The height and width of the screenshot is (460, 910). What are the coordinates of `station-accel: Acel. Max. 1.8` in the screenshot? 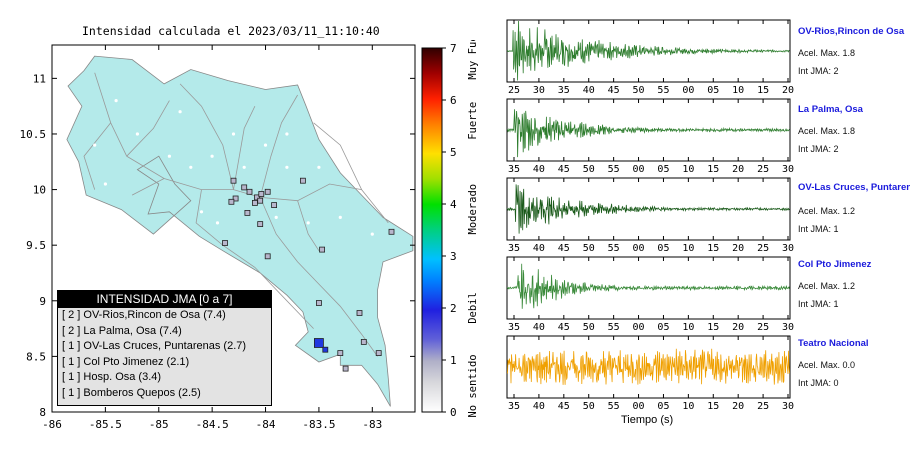 It's located at (827, 53).